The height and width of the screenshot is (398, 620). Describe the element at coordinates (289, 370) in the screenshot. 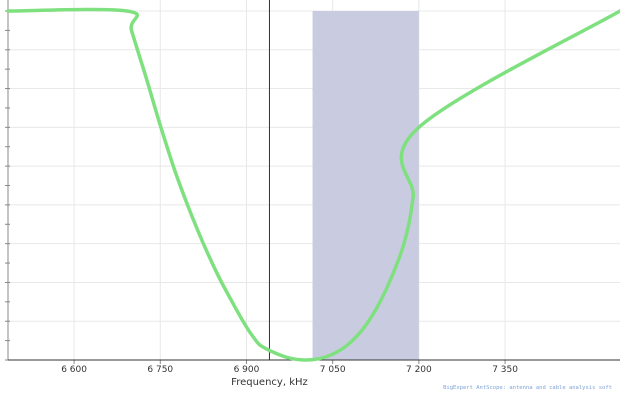

I see `x-tick-labels: 6 600 6 750 6 900 7 050 7 200 7 350` at that location.